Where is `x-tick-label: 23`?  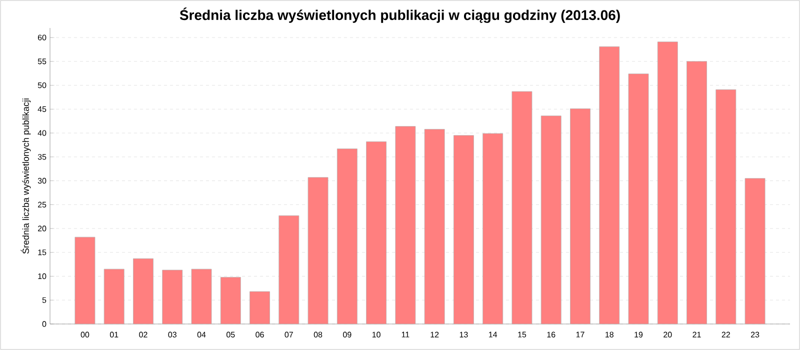 x-tick-label: 23 is located at coordinates (755, 335).